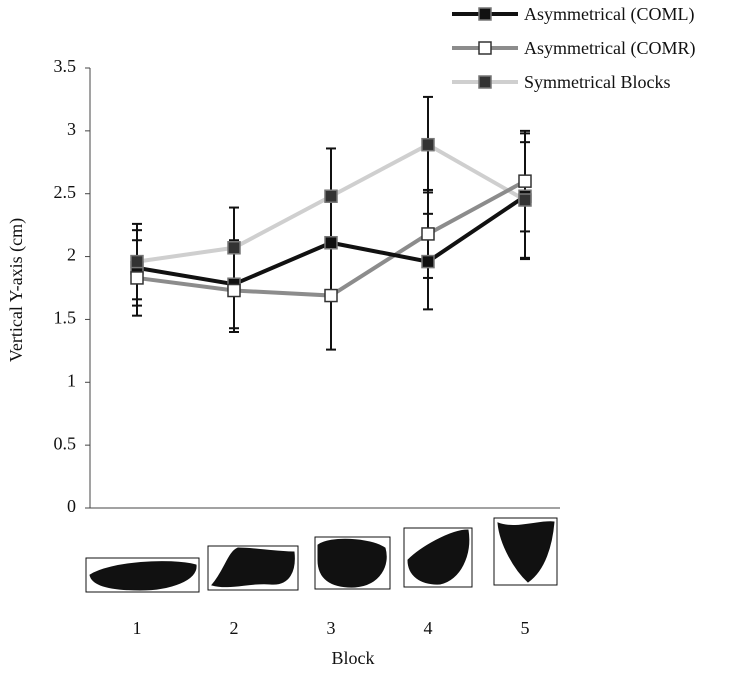 This screenshot has width=750, height=676. What do you see at coordinates (331, 628) in the screenshot?
I see `x-tick-label: 3` at bounding box center [331, 628].